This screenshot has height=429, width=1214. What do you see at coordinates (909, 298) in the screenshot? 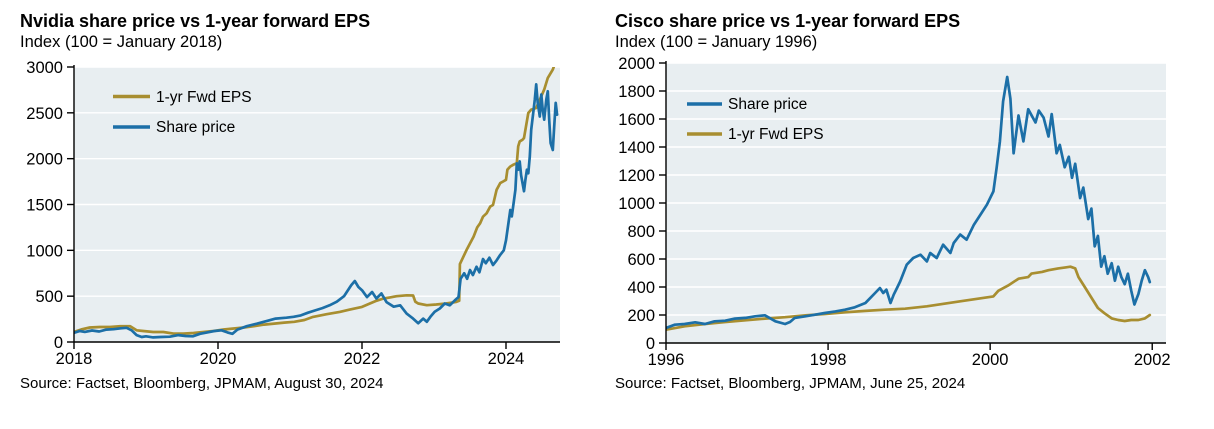
I see `series-line-eps` at bounding box center [909, 298].